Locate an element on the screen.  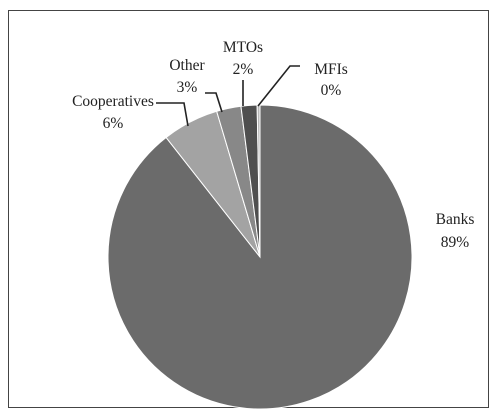
slice-label-mfis: MFIs is located at coordinates (331, 69).